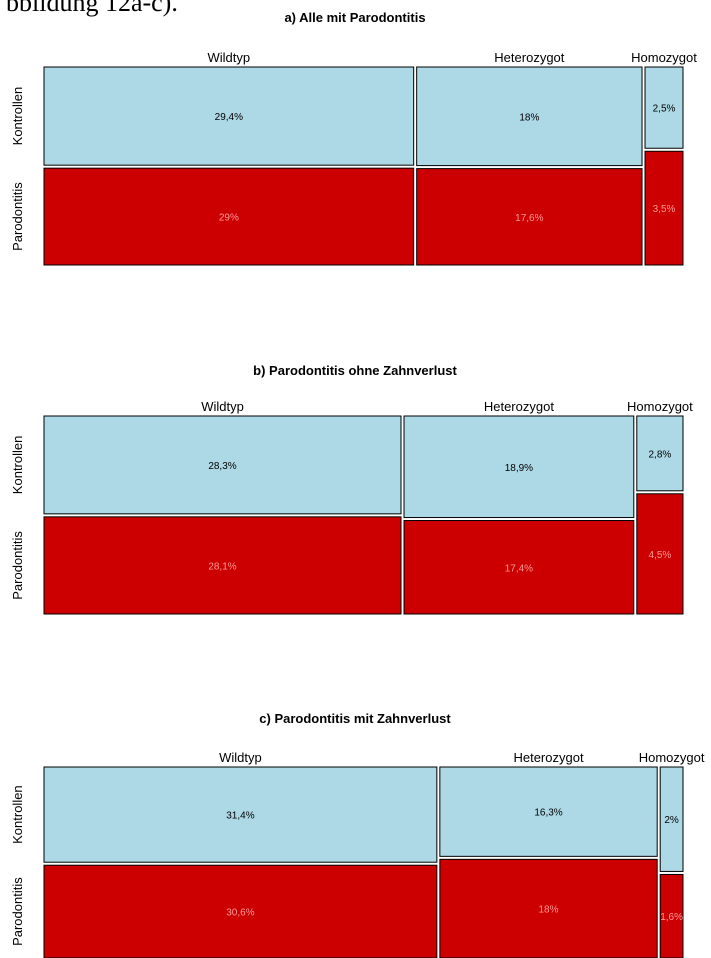 The height and width of the screenshot is (958, 711). I want to click on cell-value-label: 29%, so click(229, 218).